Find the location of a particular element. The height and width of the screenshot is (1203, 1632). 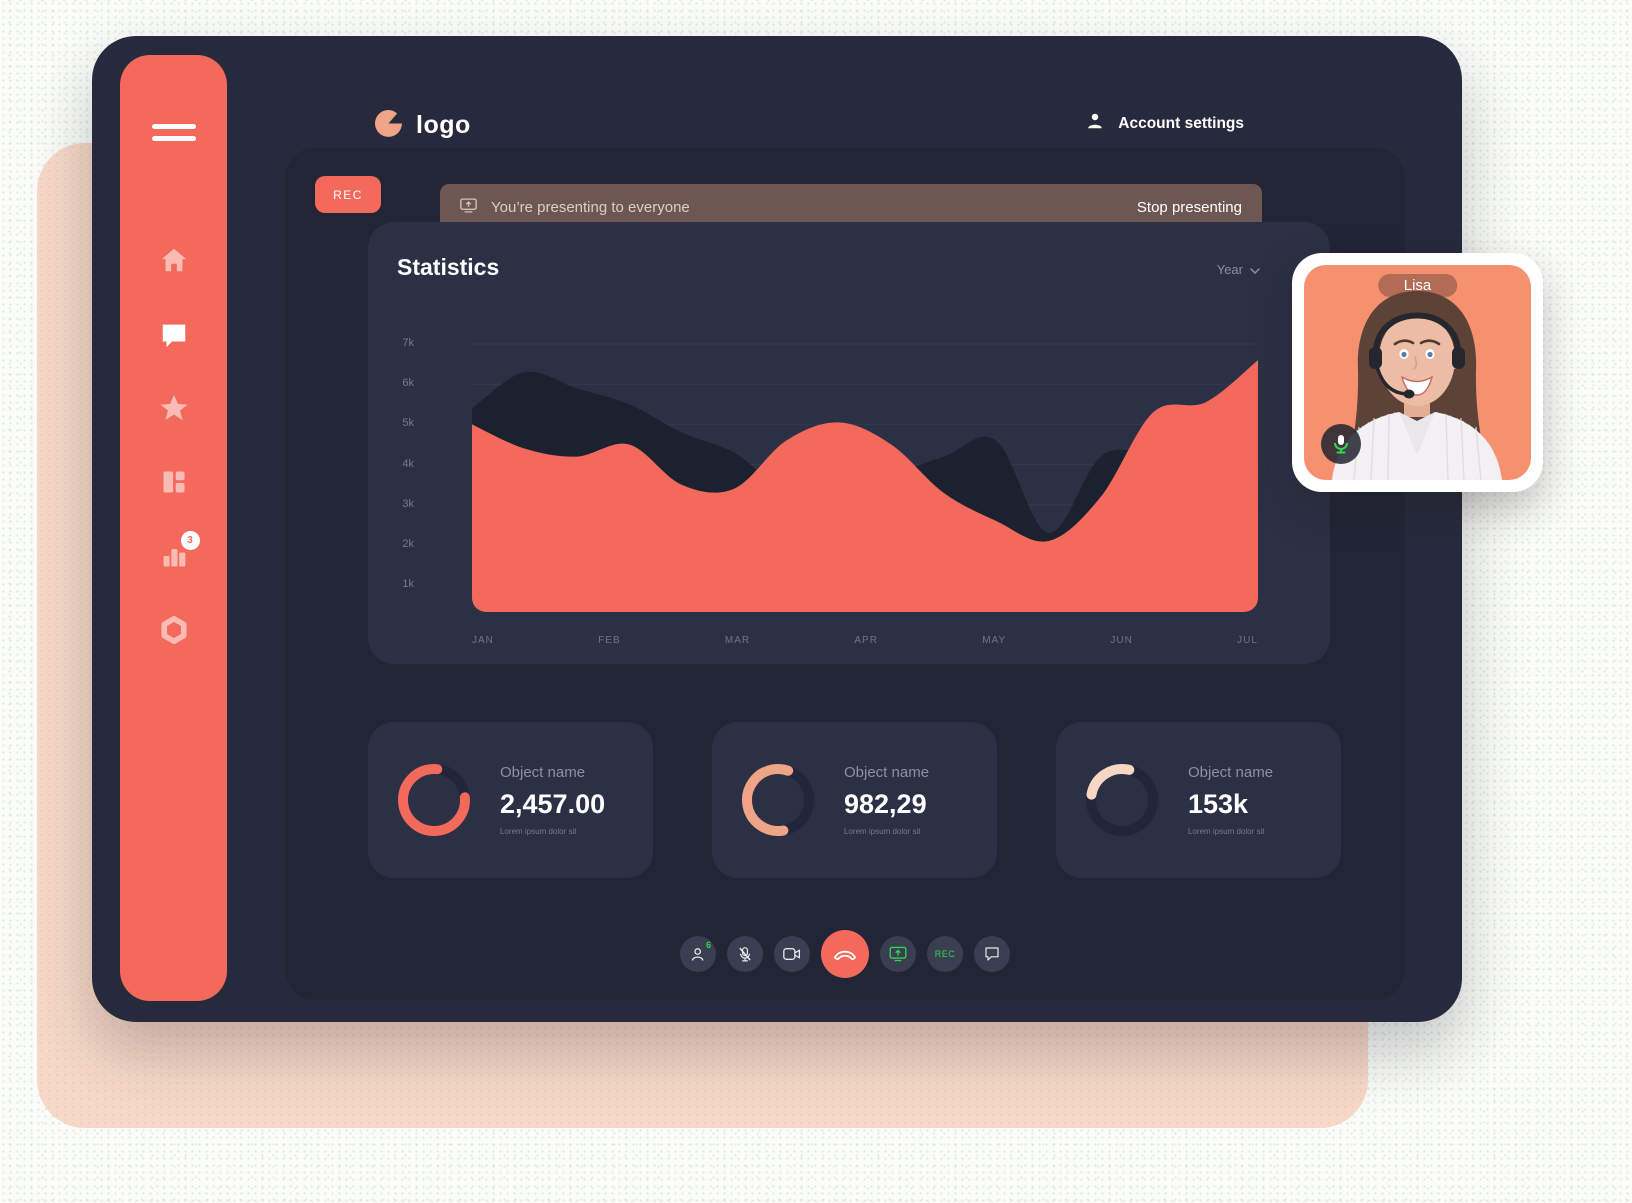

video-feed: Lisa is located at coordinates (1417, 372).